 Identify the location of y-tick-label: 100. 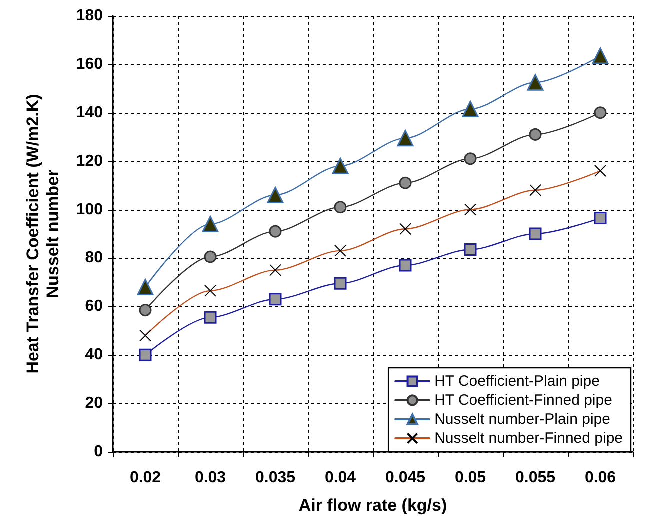
(90, 209).